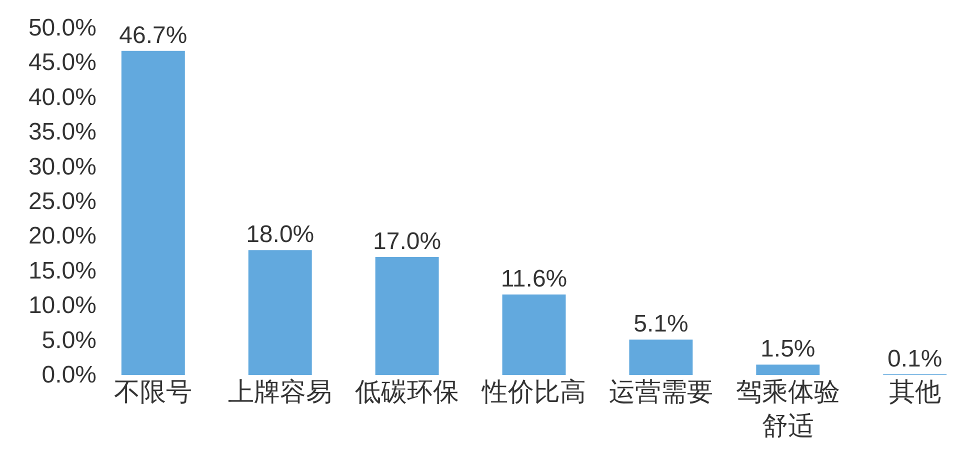  What do you see at coordinates (153, 391) in the screenshot?
I see `x-tick-label: 不限号` at bounding box center [153, 391].